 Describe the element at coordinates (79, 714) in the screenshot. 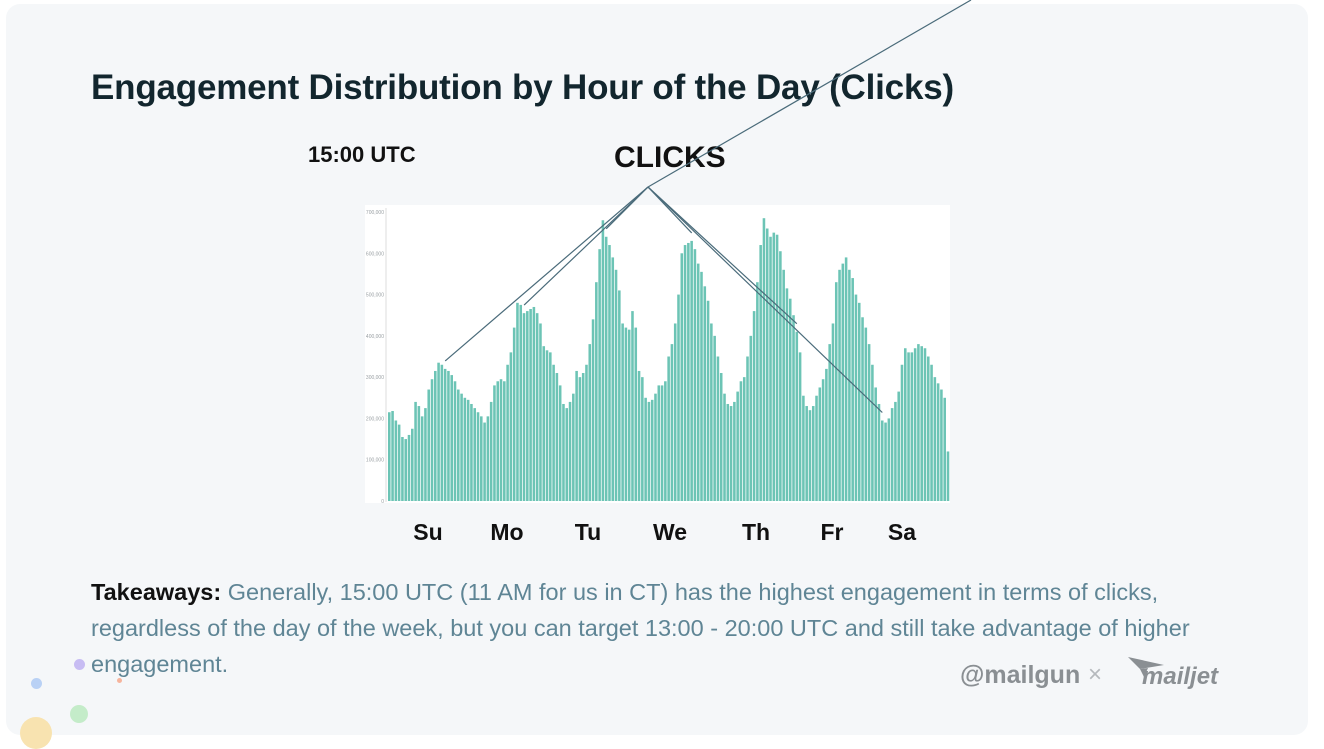

I see `decorative-dot-green` at that location.